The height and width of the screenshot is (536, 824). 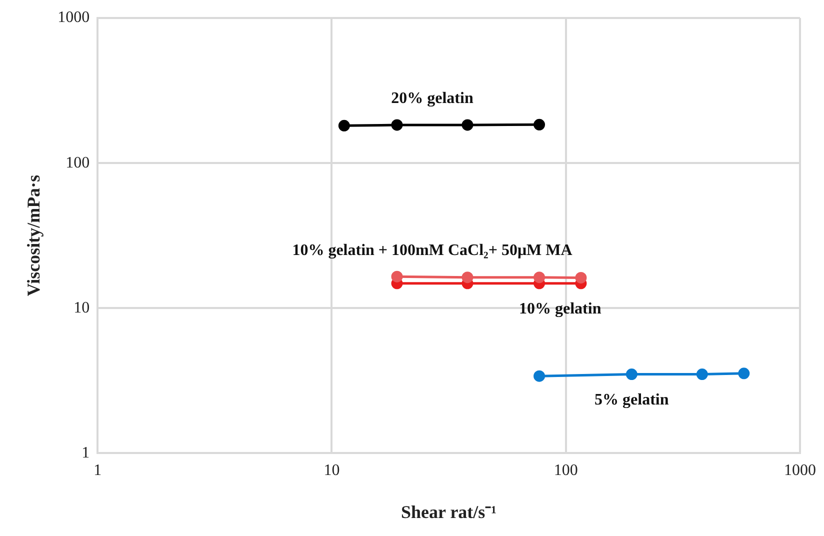 What do you see at coordinates (432, 99) in the screenshot?
I see `series-label: 20% gelatin` at bounding box center [432, 99].